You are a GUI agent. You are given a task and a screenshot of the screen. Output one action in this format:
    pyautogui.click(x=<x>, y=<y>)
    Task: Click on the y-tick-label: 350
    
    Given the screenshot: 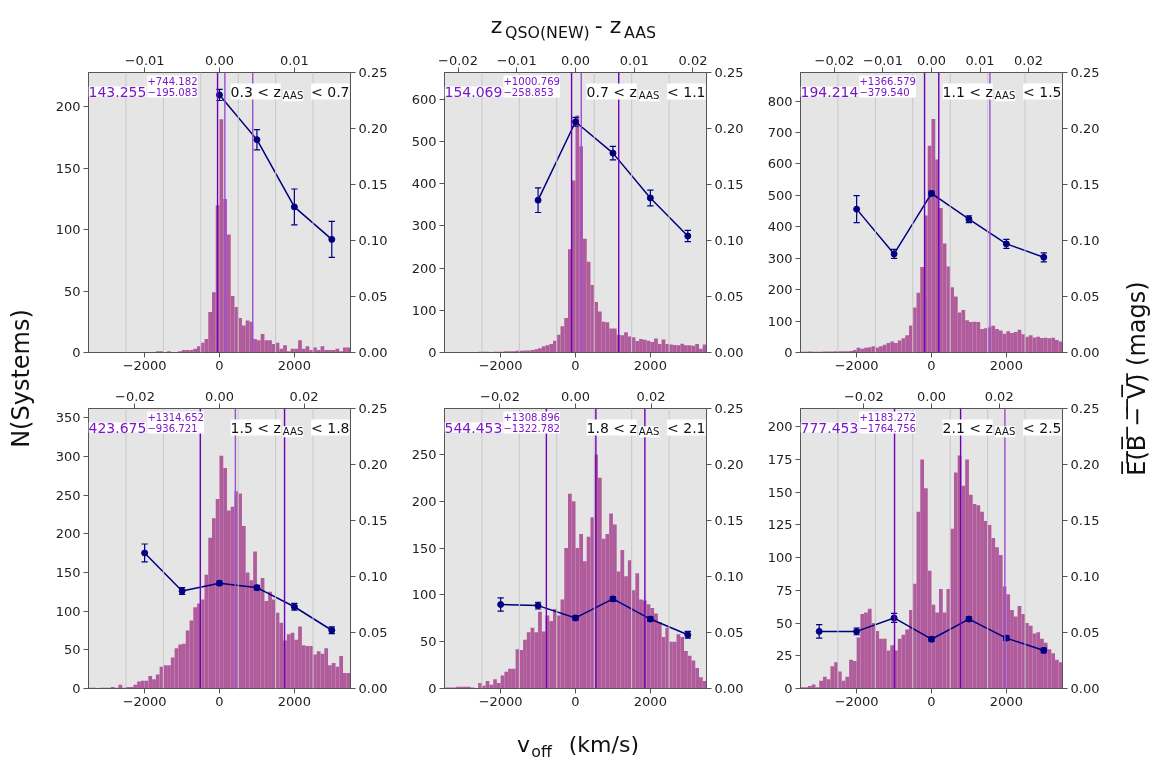 What is the action you would take?
    pyautogui.click(x=68, y=418)
    